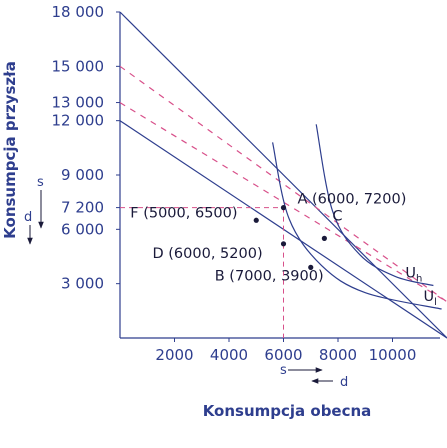 The image size is (447, 448). Describe the element at coordinates (78, 121) in the screenshot. I see `y-tick-label: 12 000` at that location.